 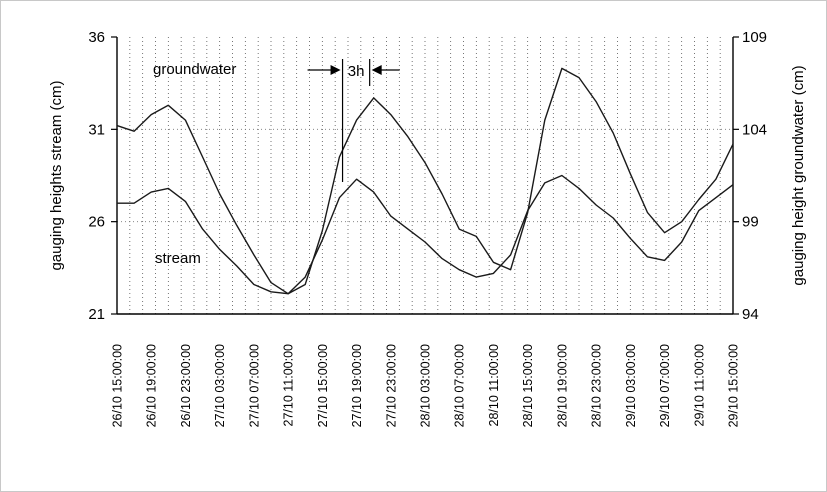 I want to click on arrowhead-left, so click(x=376, y=70).